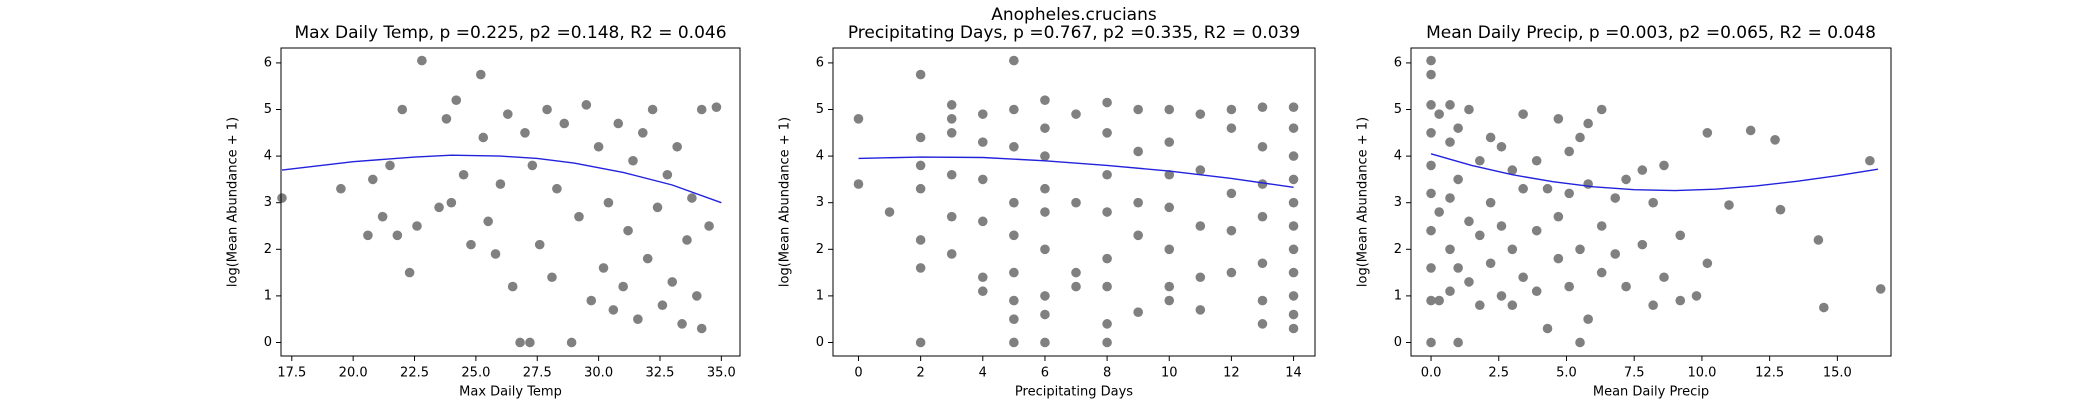  I want to click on x-tick-label: 6, so click(1045, 373).